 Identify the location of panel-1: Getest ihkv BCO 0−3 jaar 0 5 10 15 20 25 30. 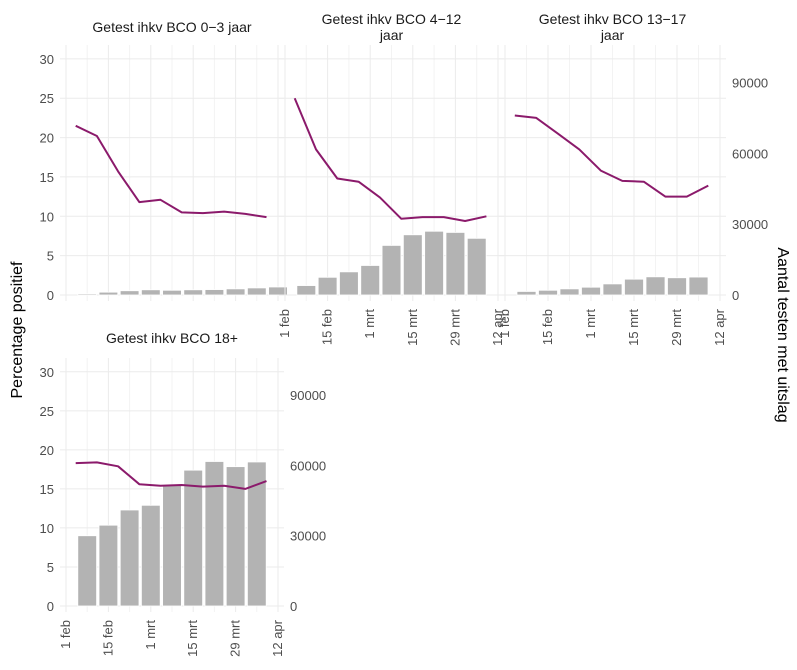
(164, 161).